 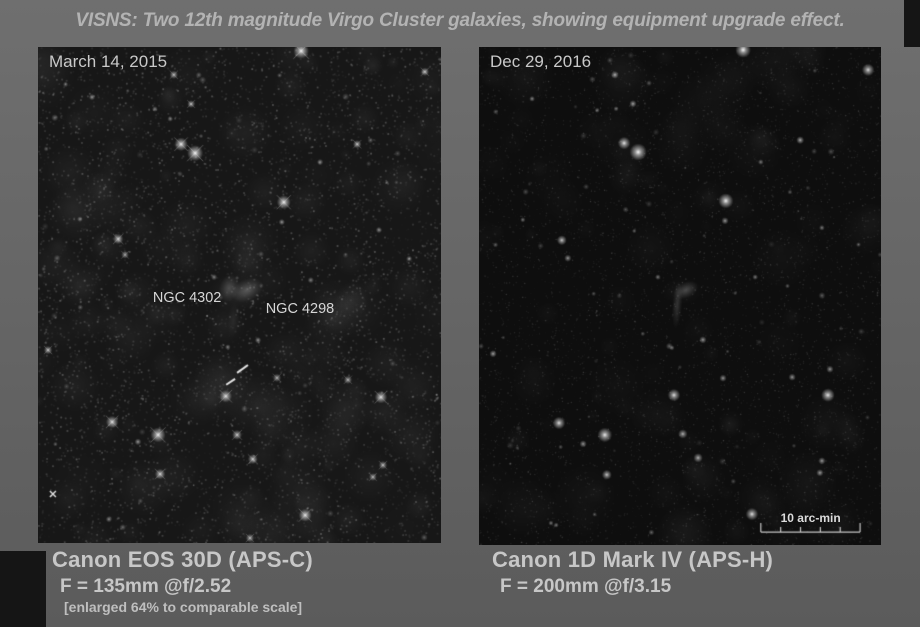 What do you see at coordinates (810, 518) in the screenshot?
I see `scale-bar-label: 10 arc-min` at bounding box center [810, 518].